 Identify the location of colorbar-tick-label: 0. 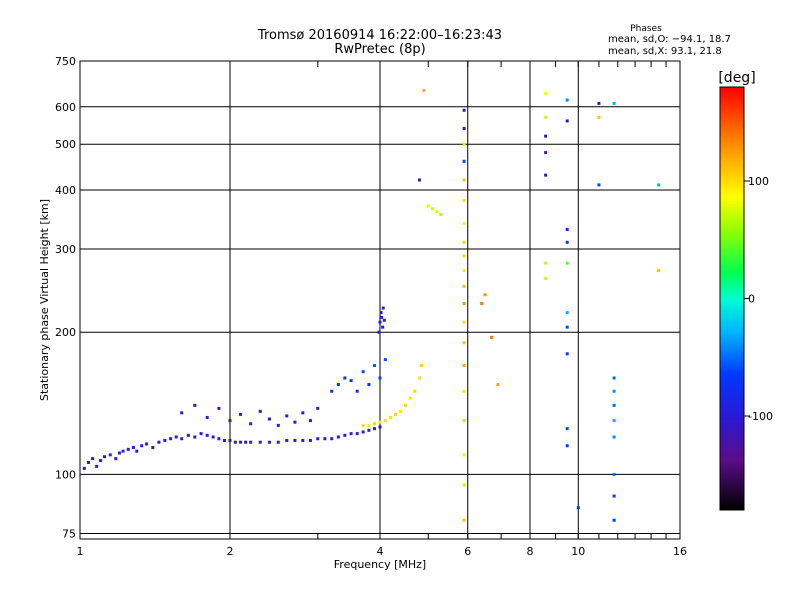
(751, 299).